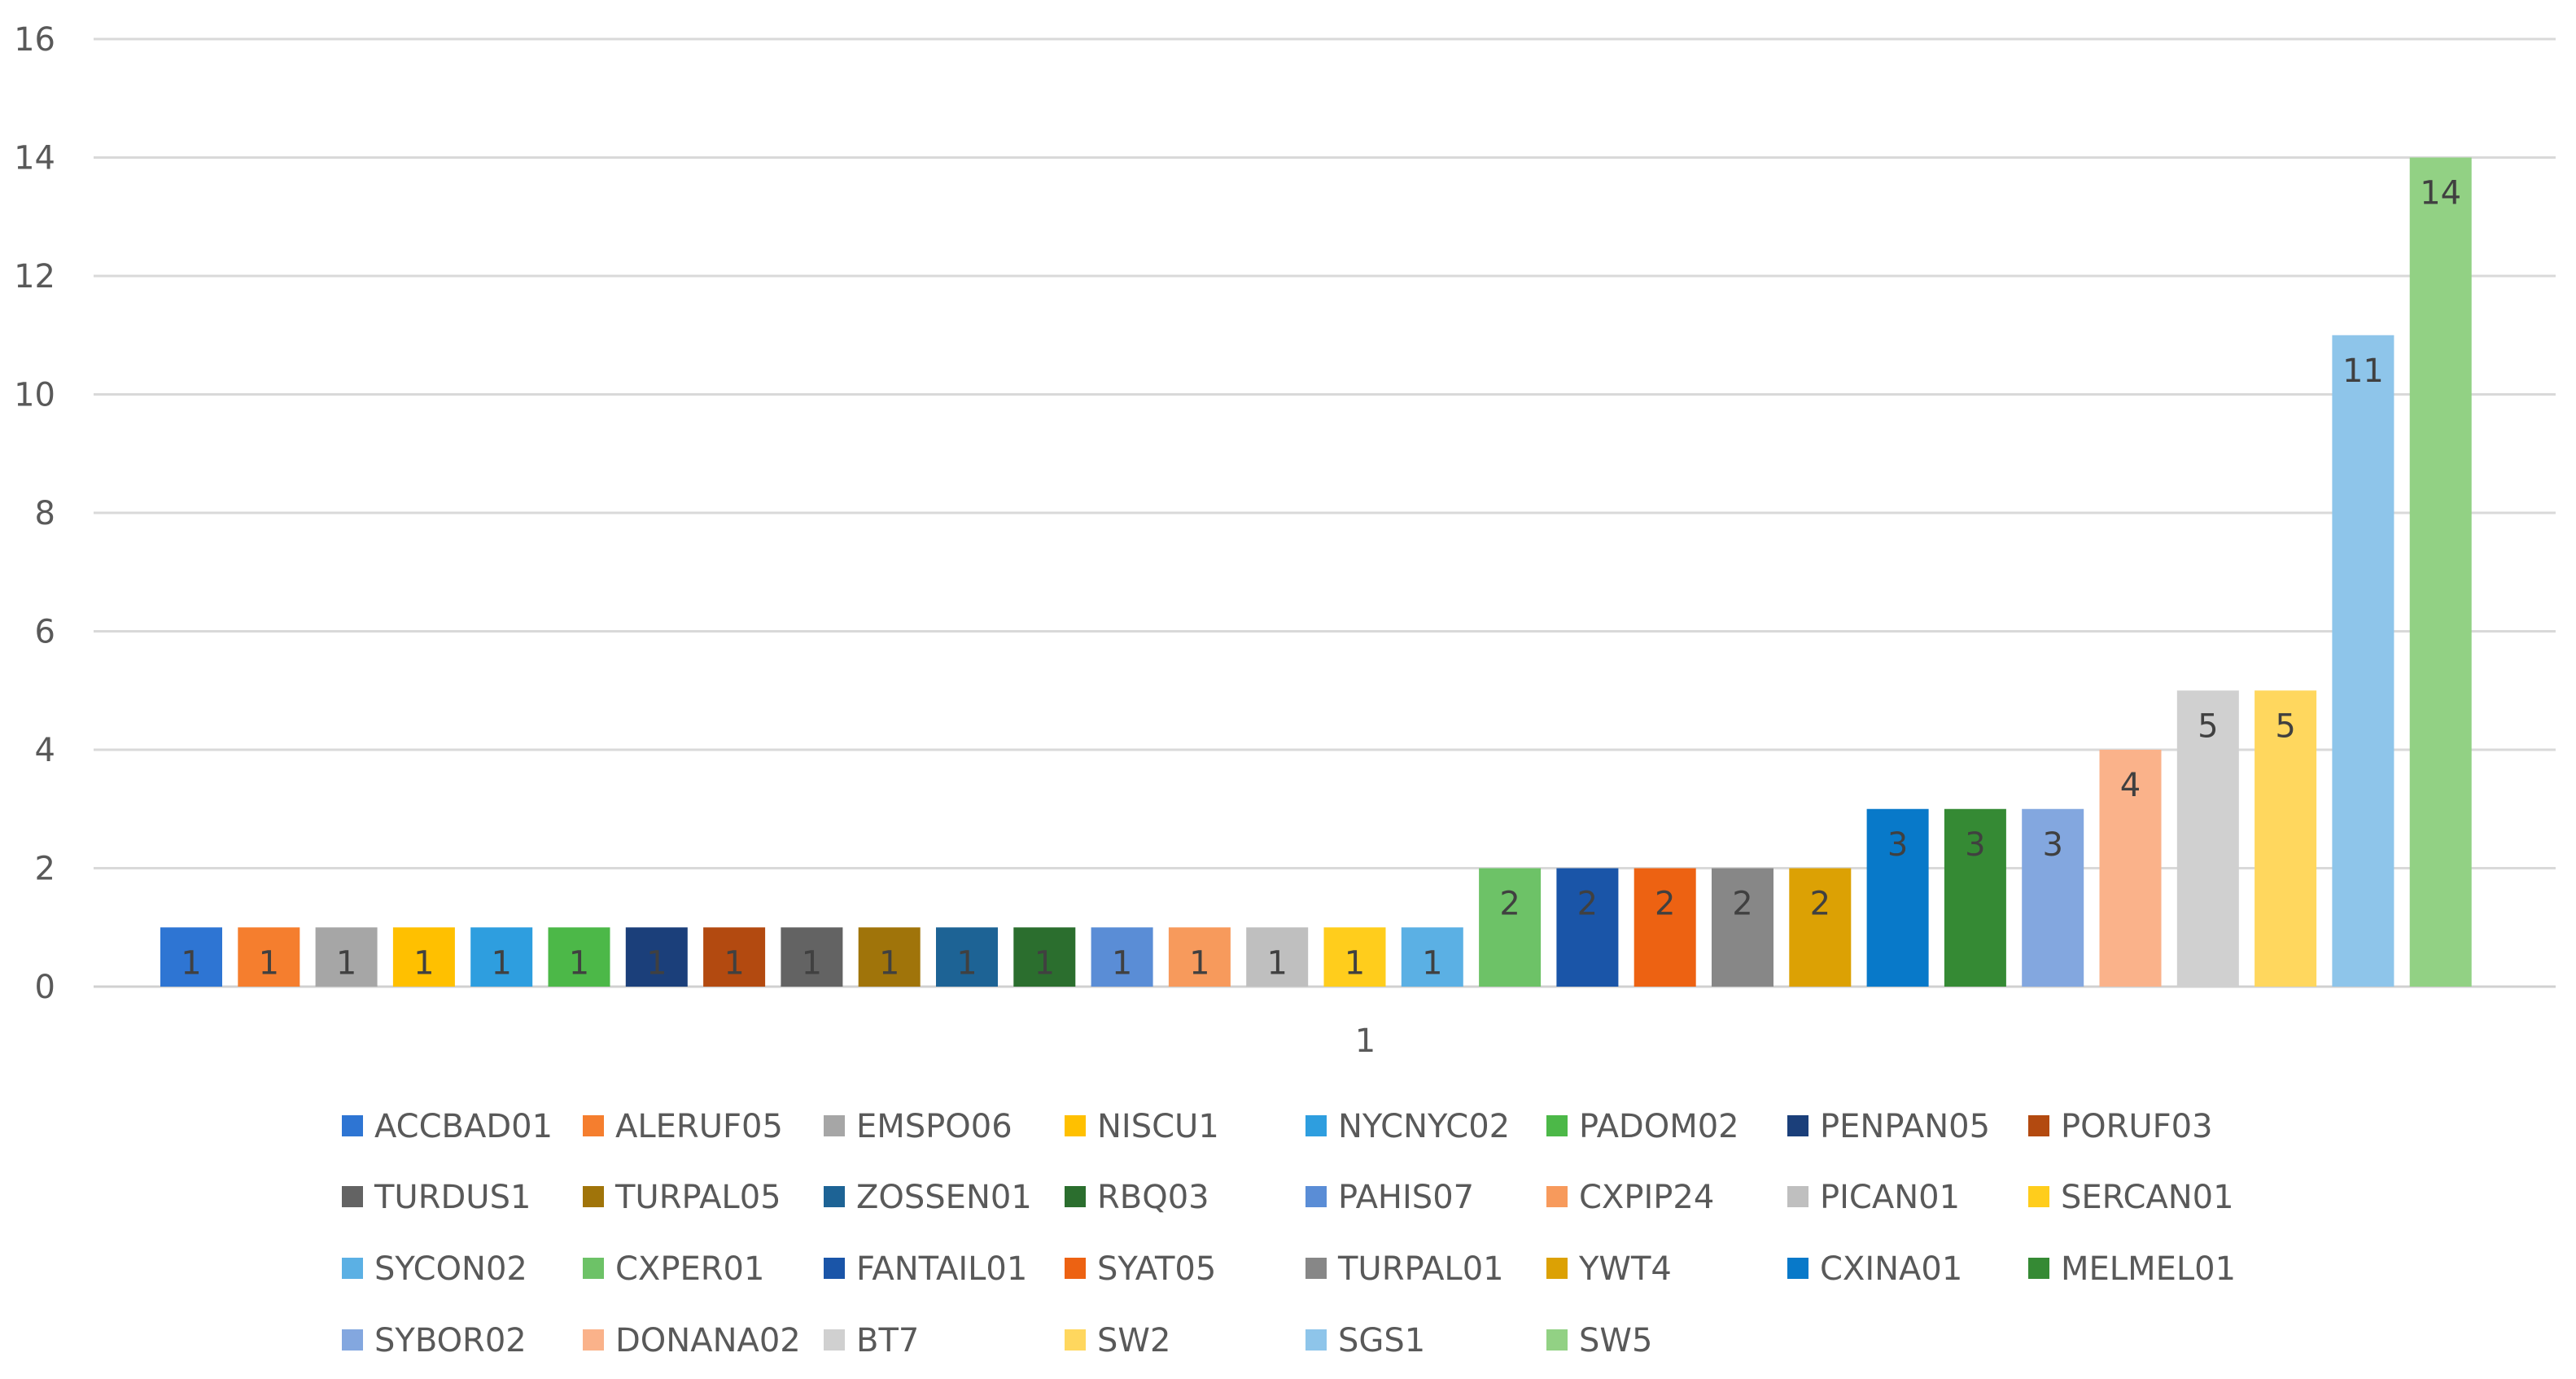  I want to click on legend-label: CXPIP24, so click(1646, 1197).